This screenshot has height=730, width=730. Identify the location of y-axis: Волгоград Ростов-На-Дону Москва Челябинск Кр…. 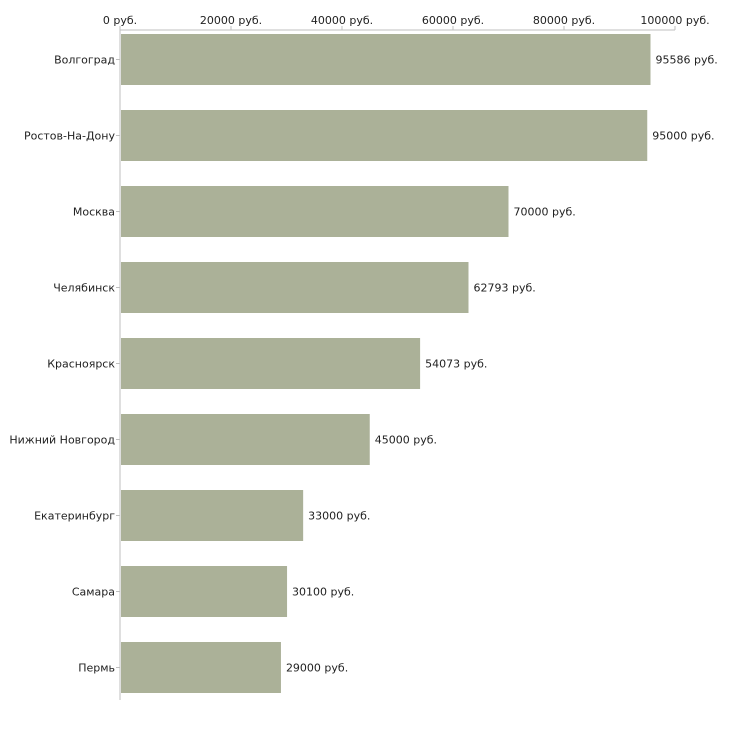
(65, 365).